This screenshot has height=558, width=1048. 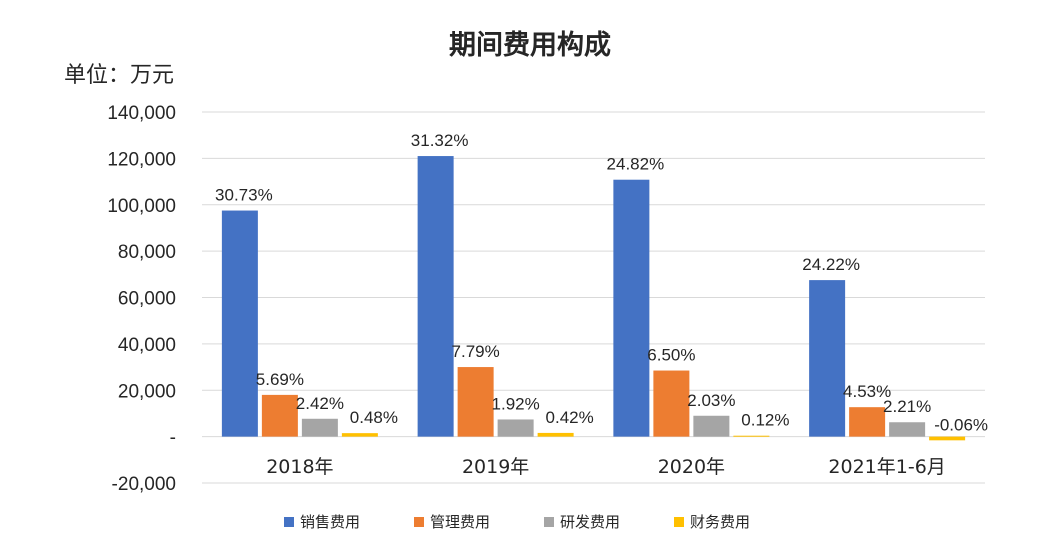 What do you see at coordinates (765, 420) in the screenshot?
I see `data-label: 0.12%` at bounding box center [765, 420].